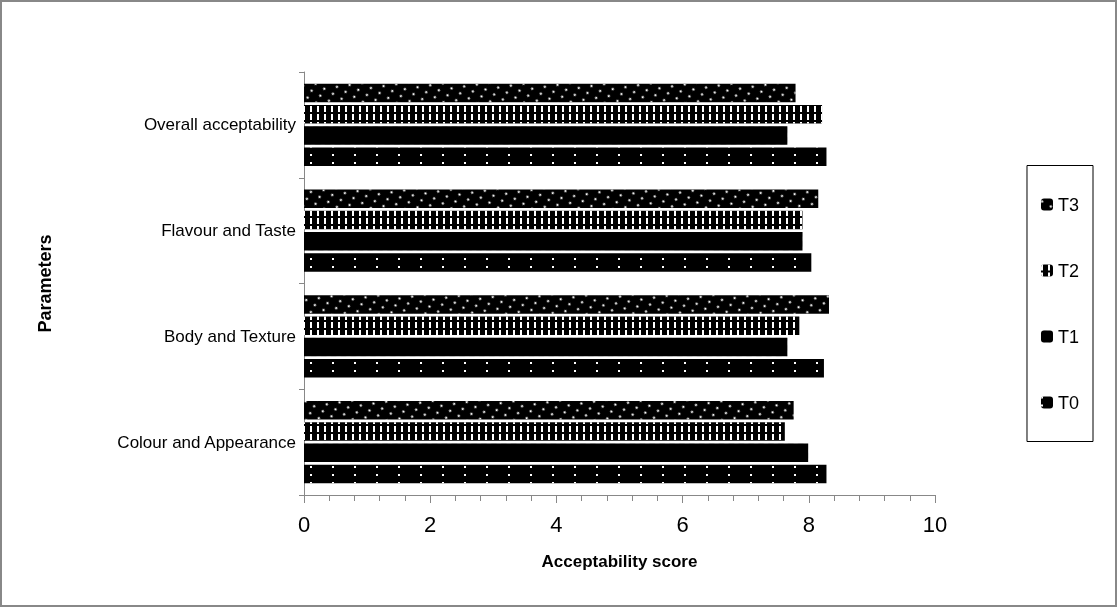 This screenshot has height=607, width=1117. What do you see at coordinates (556, 524) in the screenshot?
I see `x-tick-label: 4` at bounding box center [556, 524].